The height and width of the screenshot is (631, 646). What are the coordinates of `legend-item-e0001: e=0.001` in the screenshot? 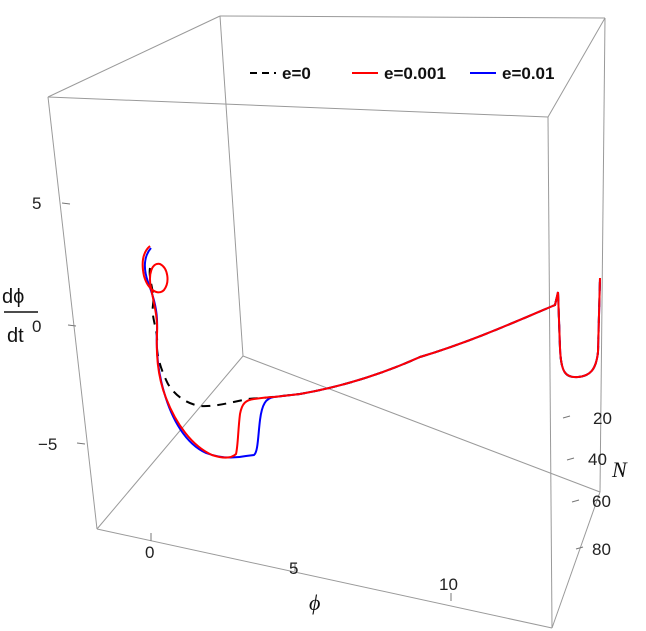 It's located at (399, 73).